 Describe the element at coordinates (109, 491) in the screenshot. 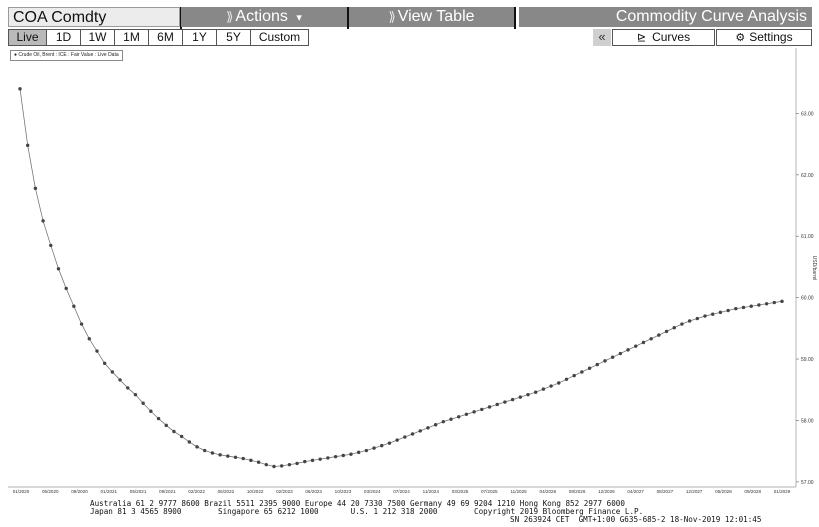

I see `x-tick-label: 01/2021` at that location.